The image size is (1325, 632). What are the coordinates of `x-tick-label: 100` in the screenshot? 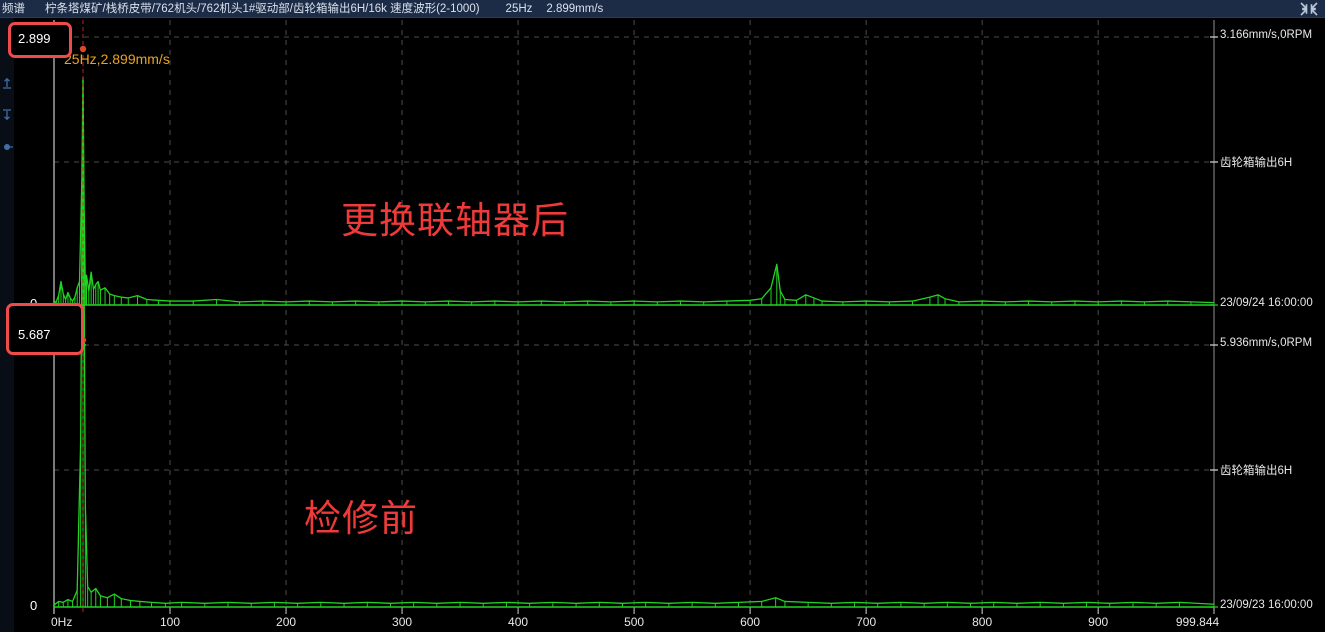 It's located at (170, 622).